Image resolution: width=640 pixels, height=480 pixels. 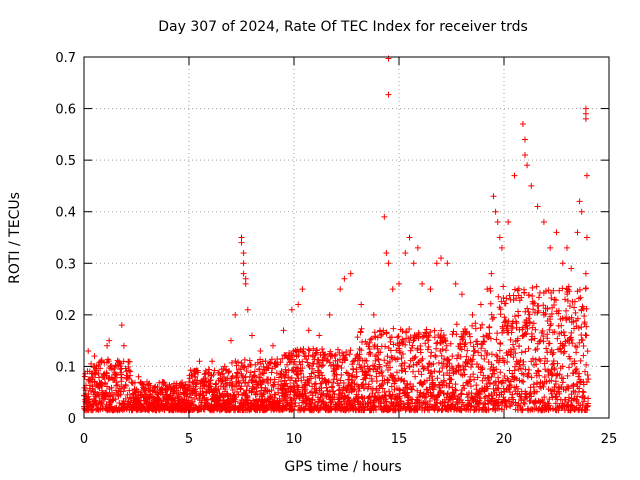 What do you see at coordinates (65, 264) in the screenshot?
I see `y-tick-label: 0.3` at bounding box center [65, 264].